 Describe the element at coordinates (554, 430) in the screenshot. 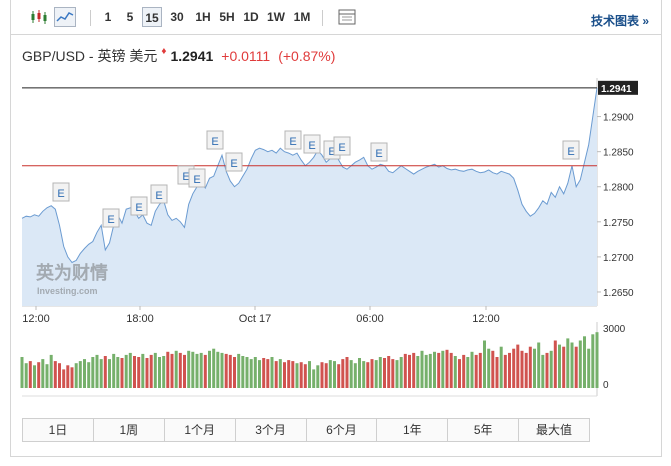

I see `range-max: 最大值` at that location.